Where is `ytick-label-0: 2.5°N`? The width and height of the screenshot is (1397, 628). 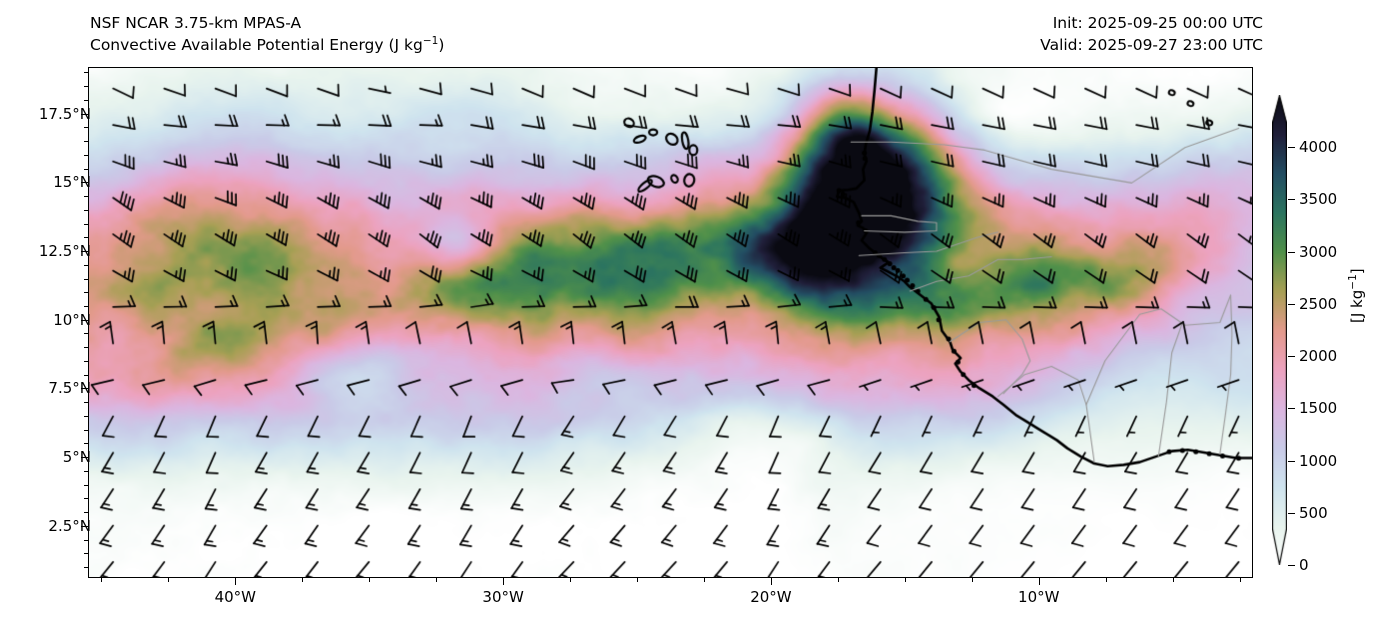 ytick-label-0: 2.5°N is located at coordinates (69, 525).